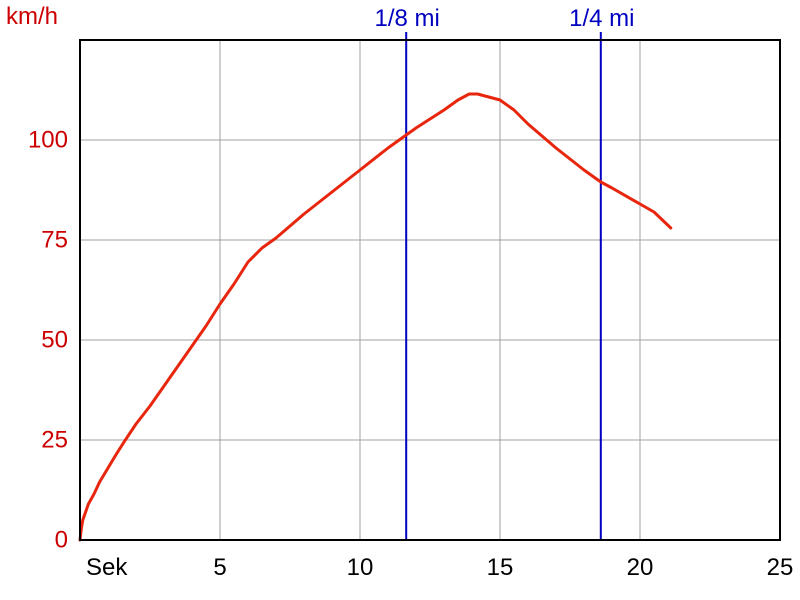 The height and width of the screenshot is (600, 800). What do you see at coordinates (219, 567) in the screenshot?
I see `x-tick-label-0: 5` at bounding box center [219, 567].